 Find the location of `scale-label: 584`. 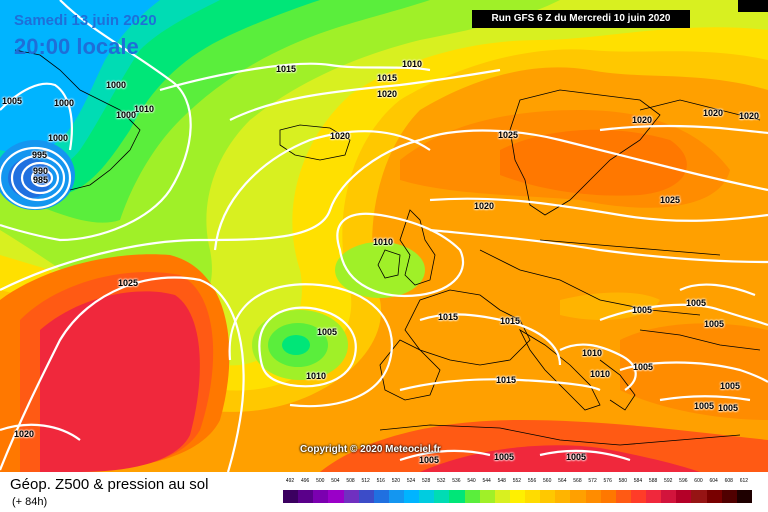

scale-label: 584 is located at coordinates (638, 481).